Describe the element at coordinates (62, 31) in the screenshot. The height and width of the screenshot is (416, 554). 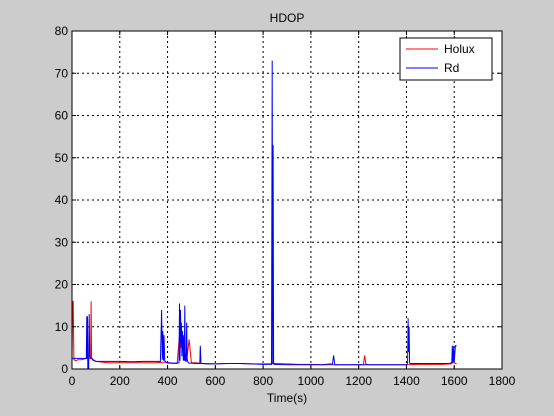
I see `y-tick-label: 80` at that location.